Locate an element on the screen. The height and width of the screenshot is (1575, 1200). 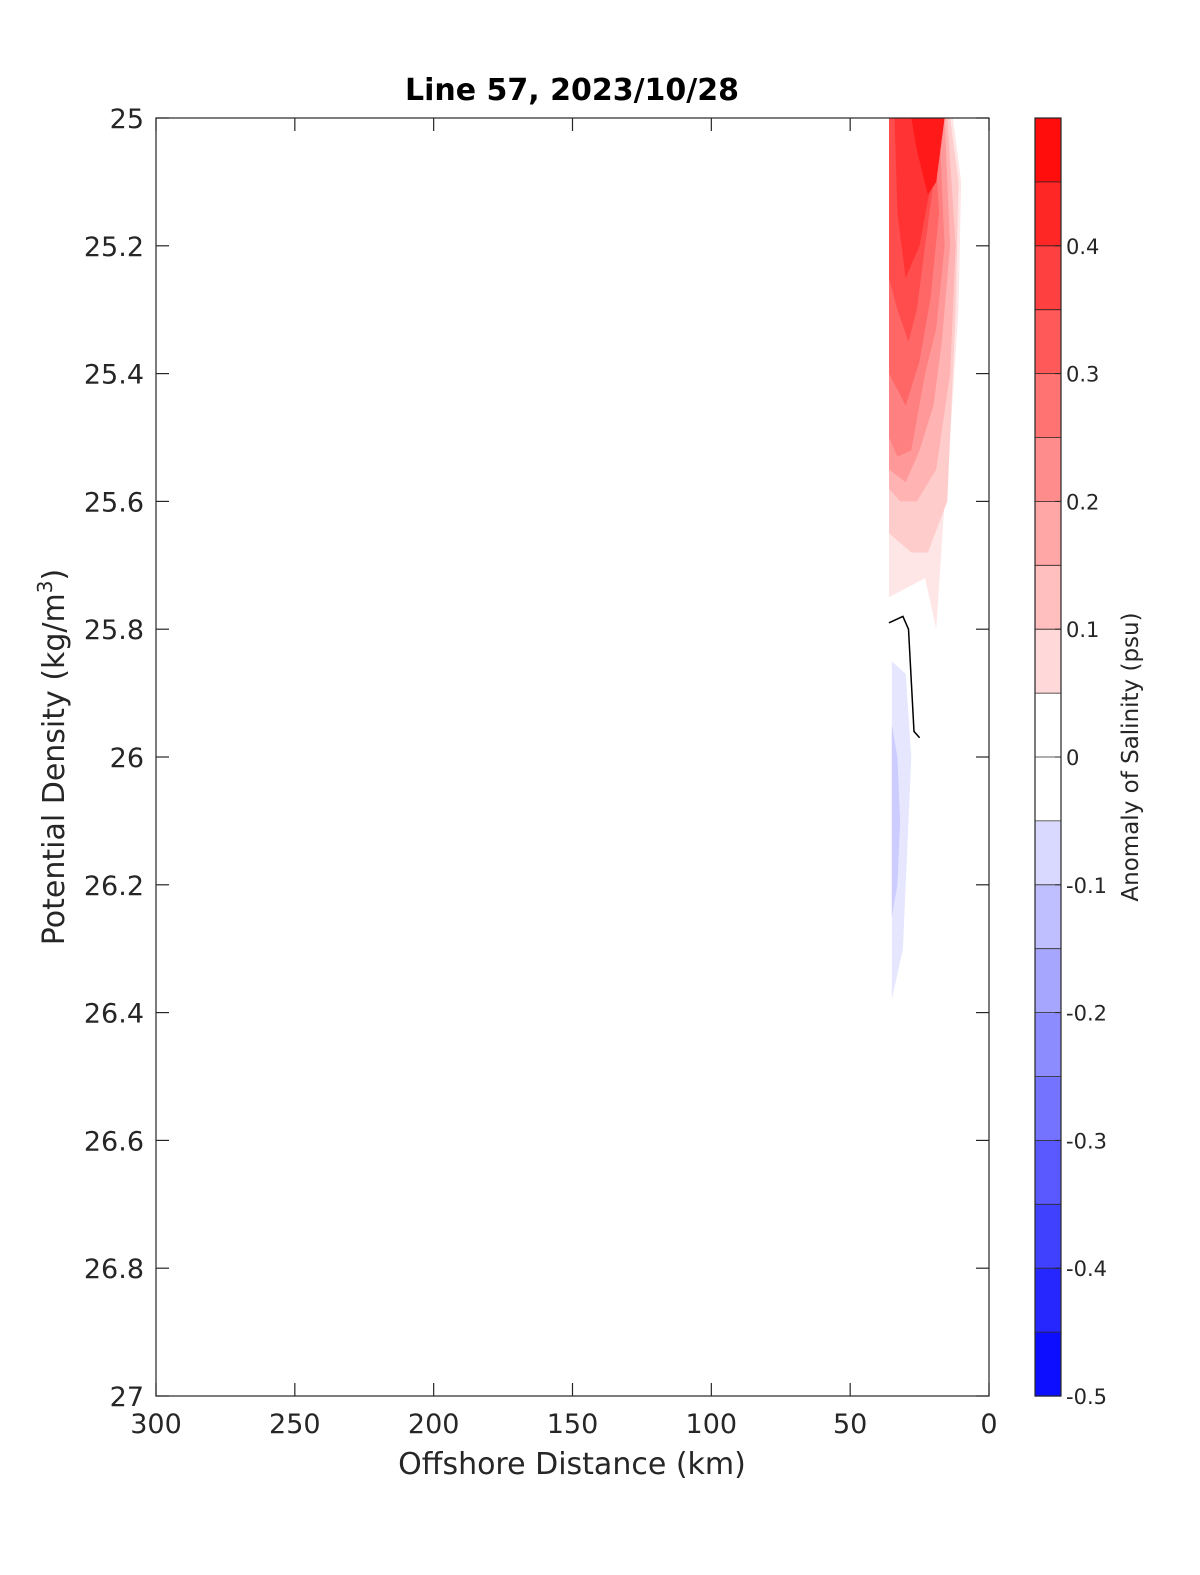
y-axis-label-main: Potential Density (kg/m is located at coordinates (54, 769).